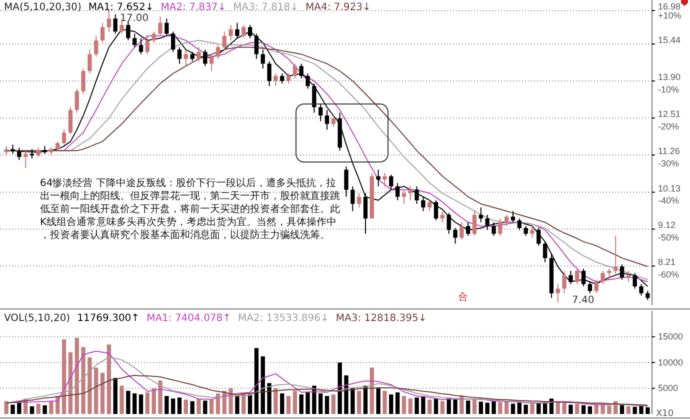 The width and height of the screenshot is (690, 420). What do you see at coordinates (583, 300) in the screenshot?
I see `annotation: 7.40` at bounding box center [583, 300].